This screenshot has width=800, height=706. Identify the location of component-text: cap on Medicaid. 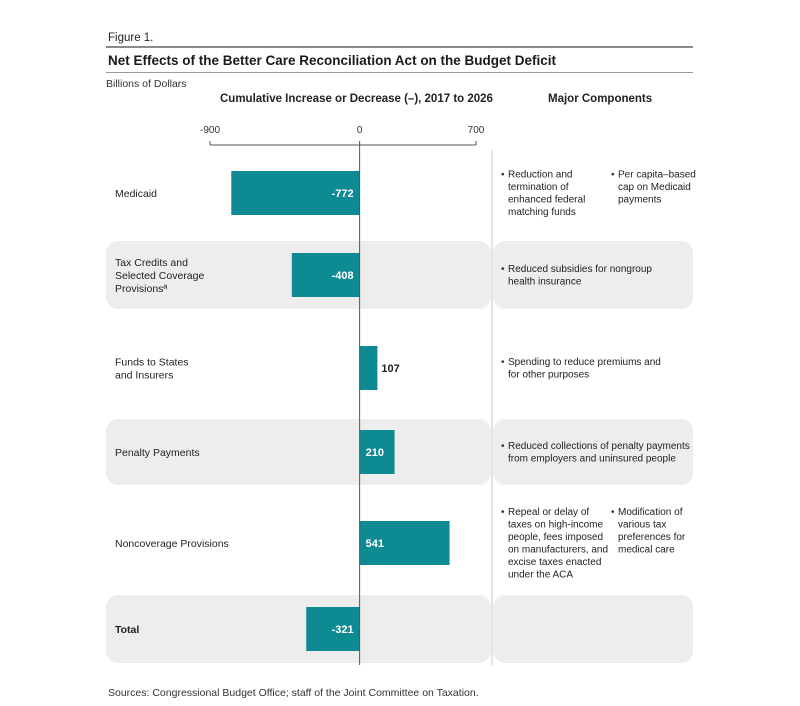
(654, 187).